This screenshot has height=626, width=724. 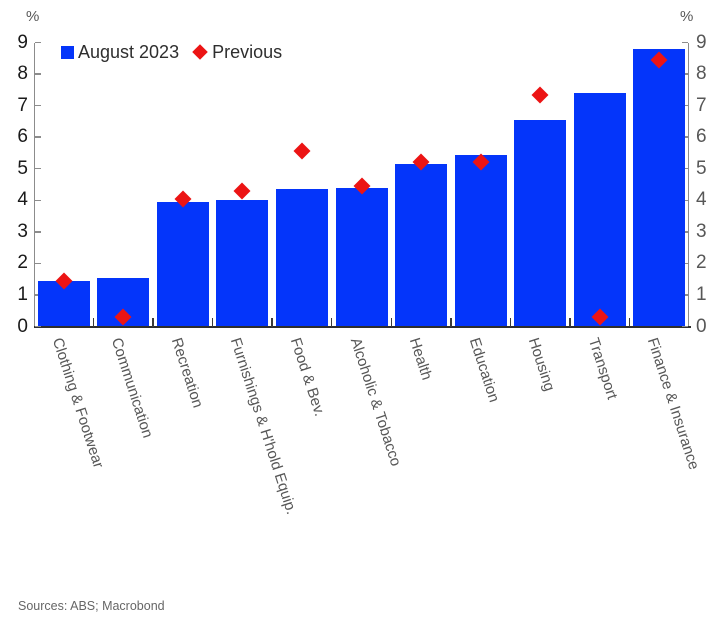 What do you see at coordinates (307, 377) in the screenshot?
I see `x-category-label-4: Food & Bev.` at bounding box center [307, 377].